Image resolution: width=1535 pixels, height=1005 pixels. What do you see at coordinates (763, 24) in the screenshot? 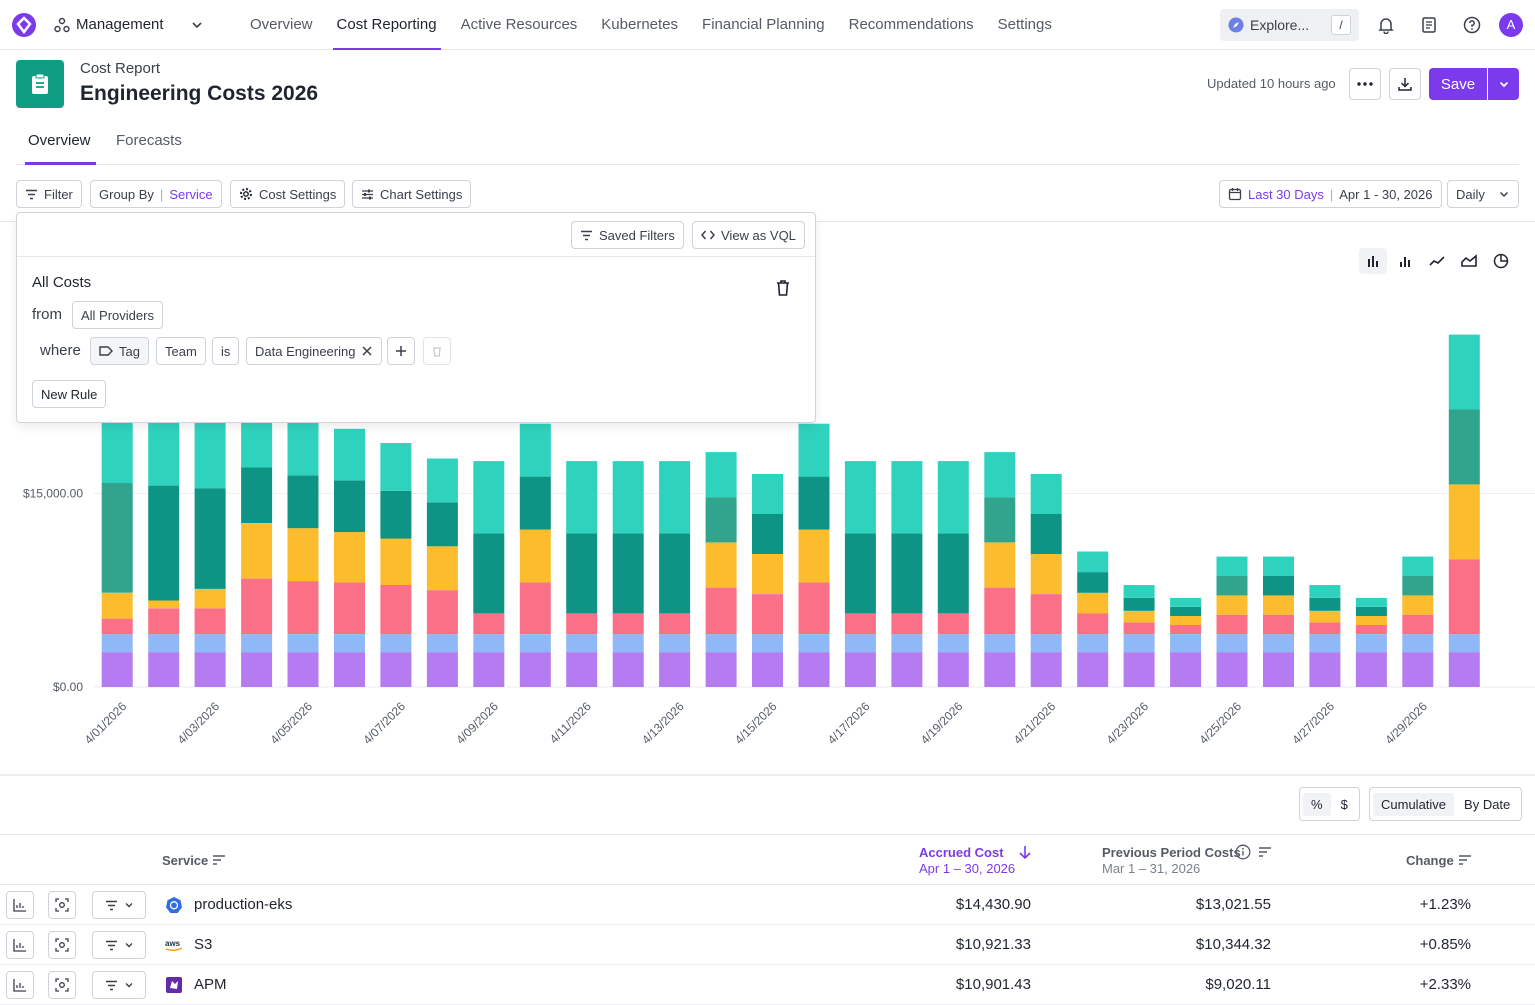
I see `nav-financial-planning: Financial Planning` at bounding box center [763, 24].